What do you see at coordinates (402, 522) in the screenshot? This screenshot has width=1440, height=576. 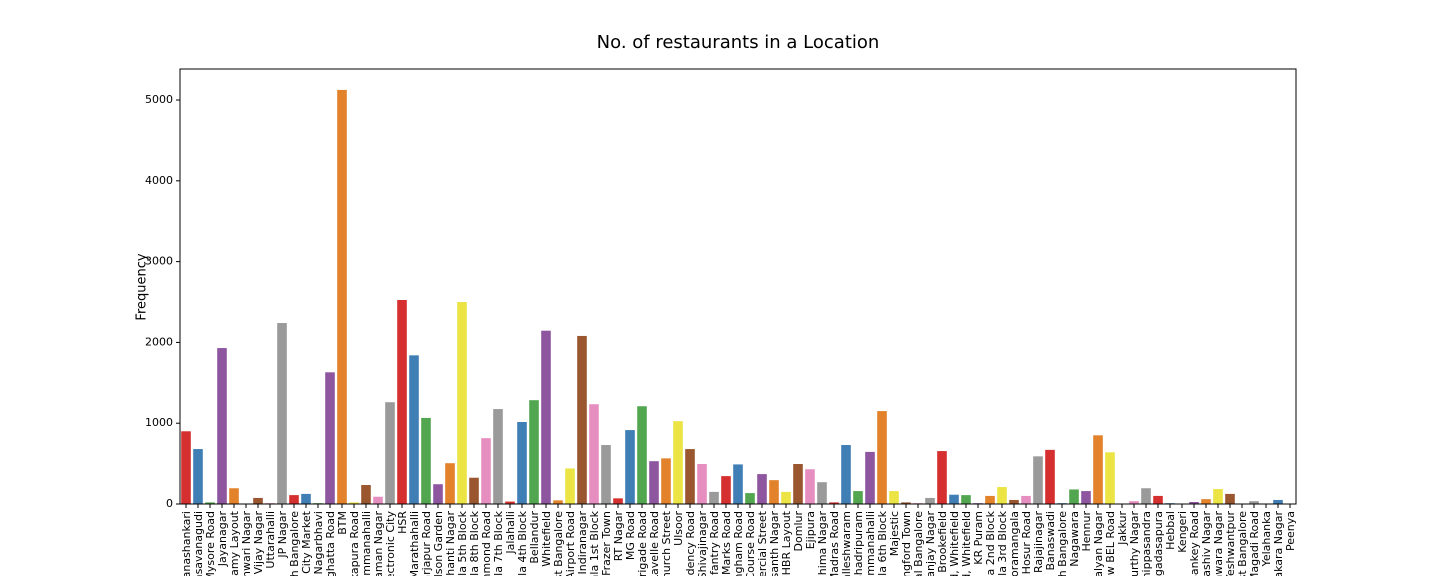 I see `x-tick-label: HSR` at bounding box center [402, 522].